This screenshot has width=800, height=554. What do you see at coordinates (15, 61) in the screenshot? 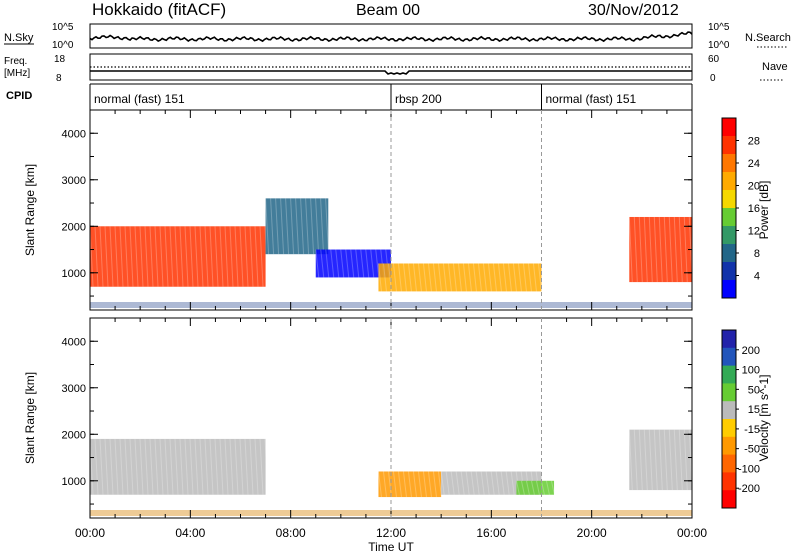
I see `freq-label-1: Freq.` at bounding box center [15, 61].